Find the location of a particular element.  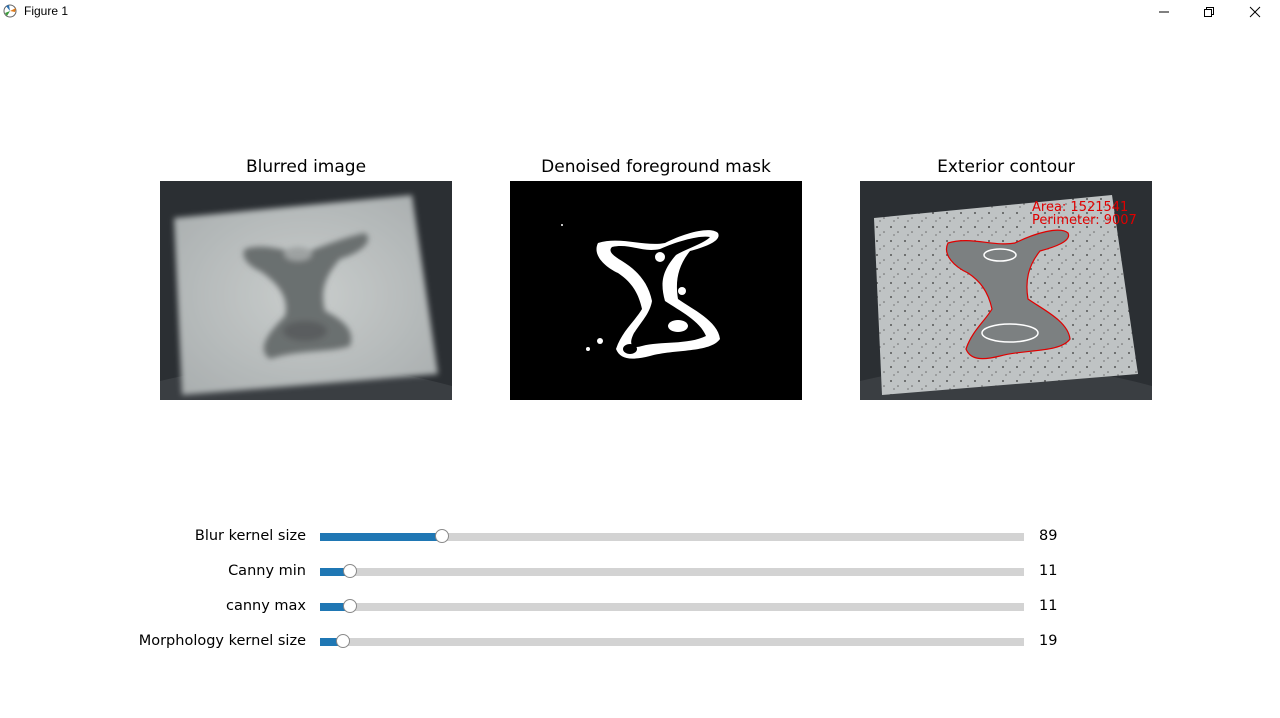

slider-label-morphology-kernel: Morphology kernel size is located at coordinates (222, 641).